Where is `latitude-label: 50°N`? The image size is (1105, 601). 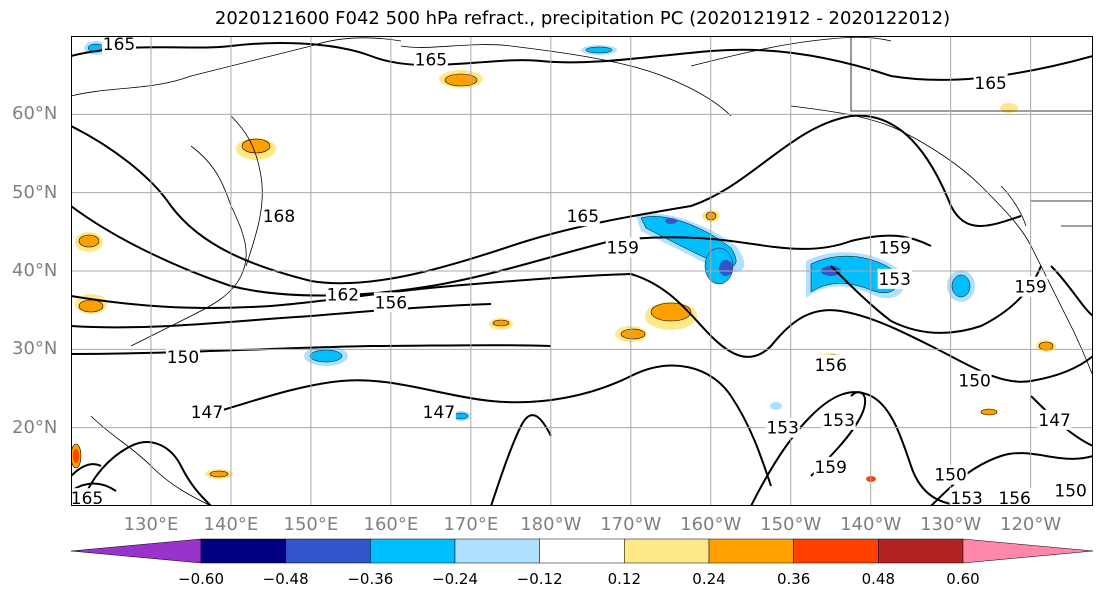
latitude-label: 50°N is located at coordinates (35, 192).